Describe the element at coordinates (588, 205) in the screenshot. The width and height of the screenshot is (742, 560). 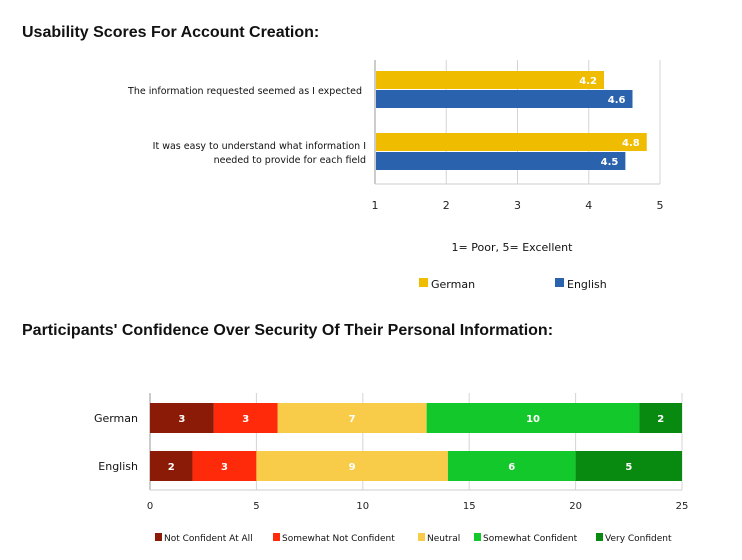
I see `x-tick-label: 4` at that location.